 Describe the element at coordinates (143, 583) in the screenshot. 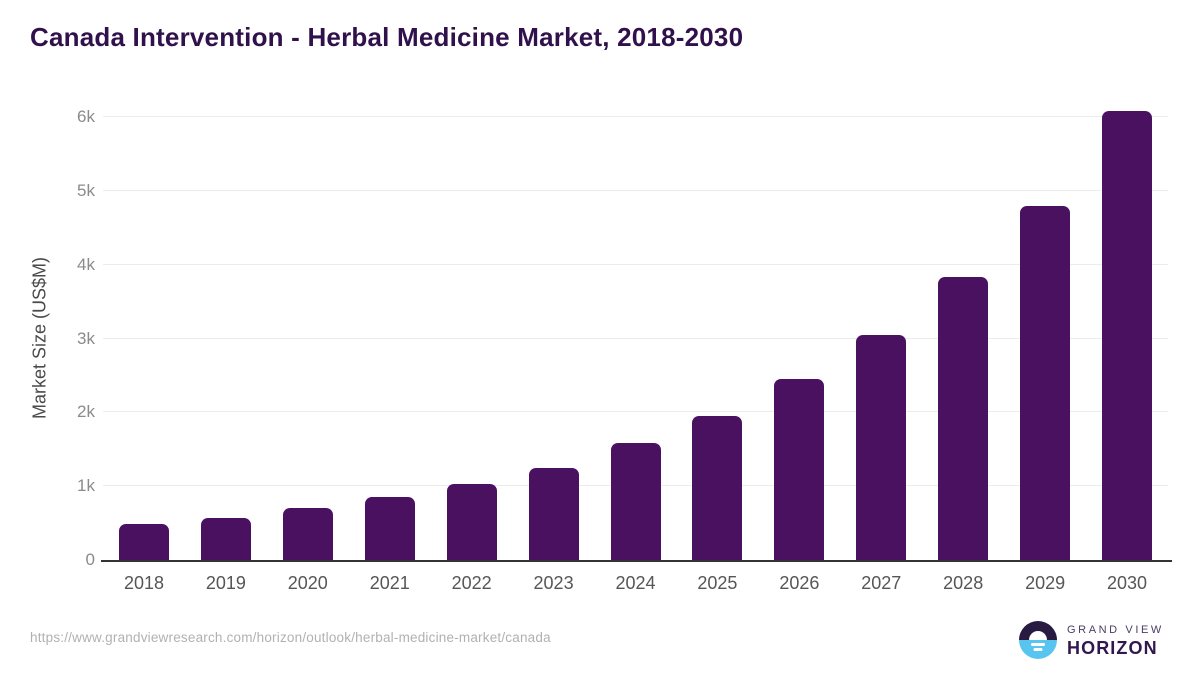

I see `x-tick-label: 2018` at that location.